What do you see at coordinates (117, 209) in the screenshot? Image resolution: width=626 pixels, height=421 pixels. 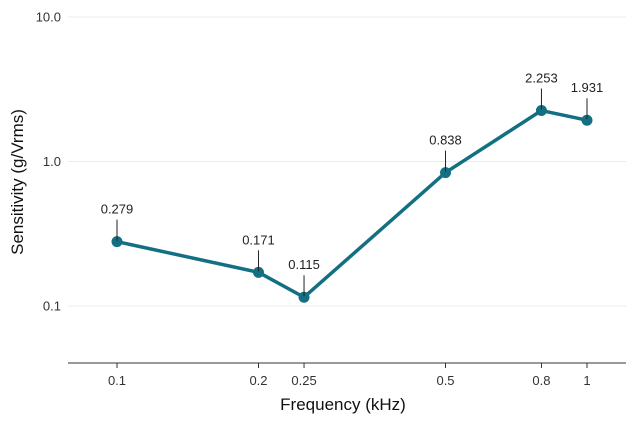 I see `data-label: 0.279` at bounding box center [117, 209].